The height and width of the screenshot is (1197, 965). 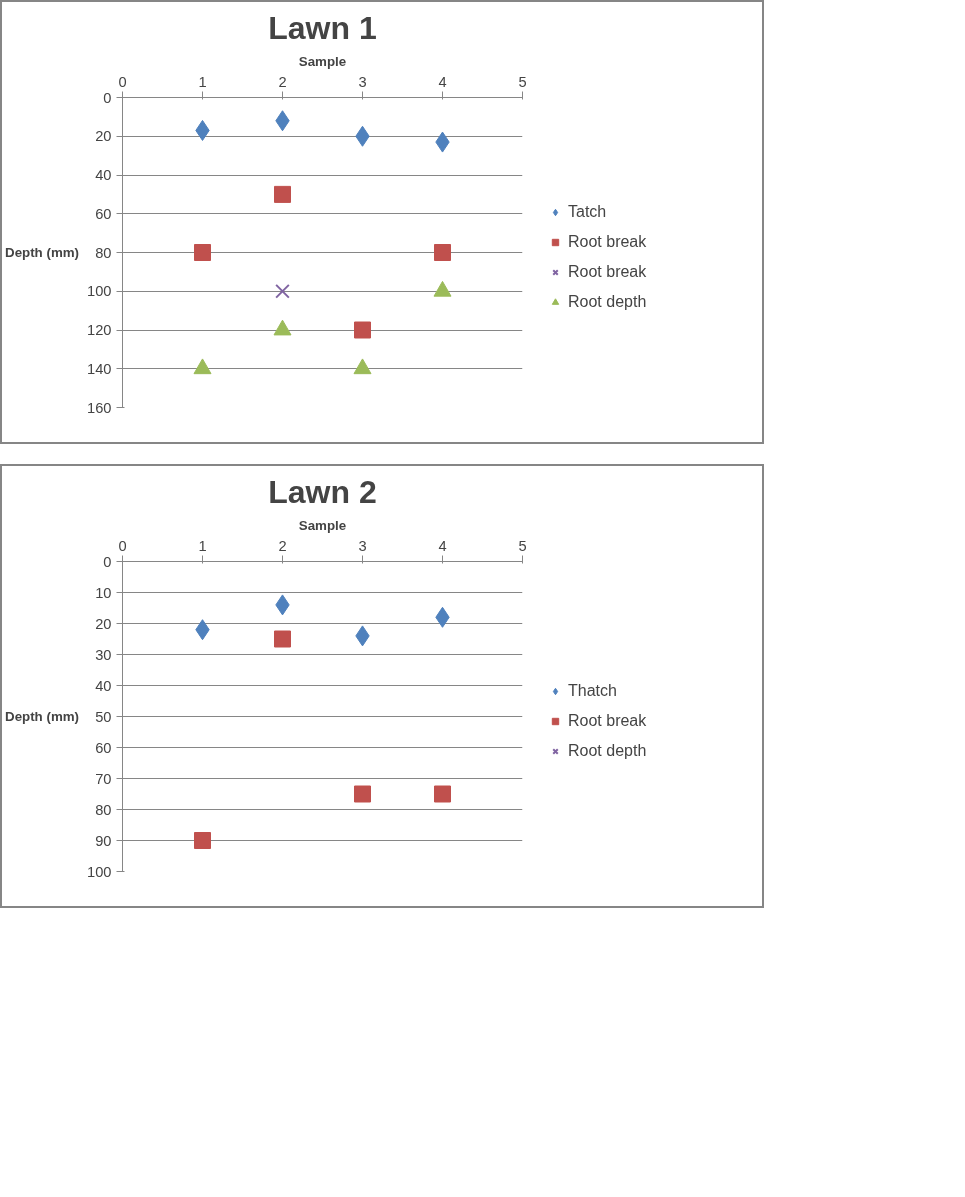 I want to click on chart-title: Lawn 2, so click(x=322, y=491).